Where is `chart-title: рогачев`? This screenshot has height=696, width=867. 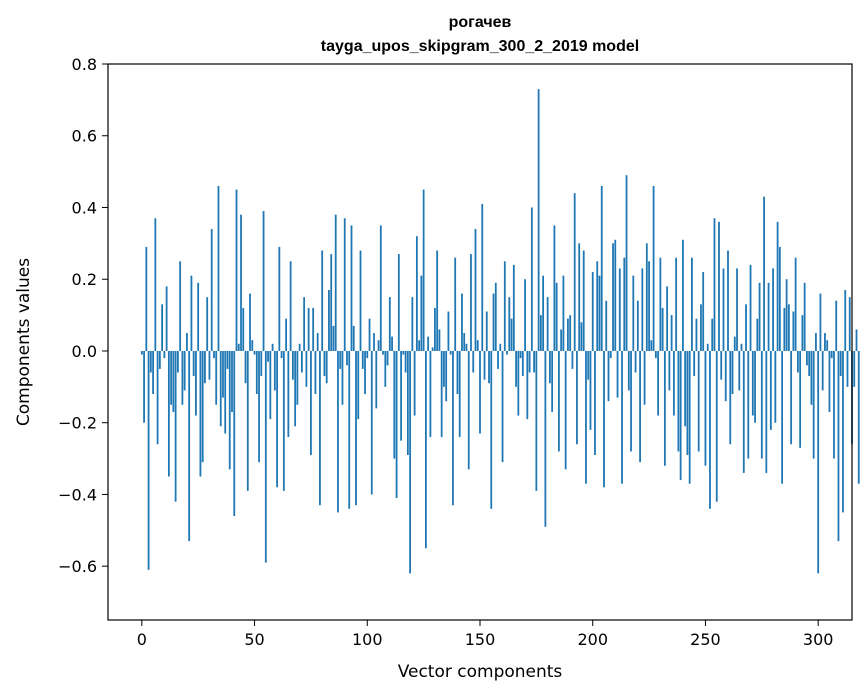
chart-title: рогачев is located at coordinates (480, 22).